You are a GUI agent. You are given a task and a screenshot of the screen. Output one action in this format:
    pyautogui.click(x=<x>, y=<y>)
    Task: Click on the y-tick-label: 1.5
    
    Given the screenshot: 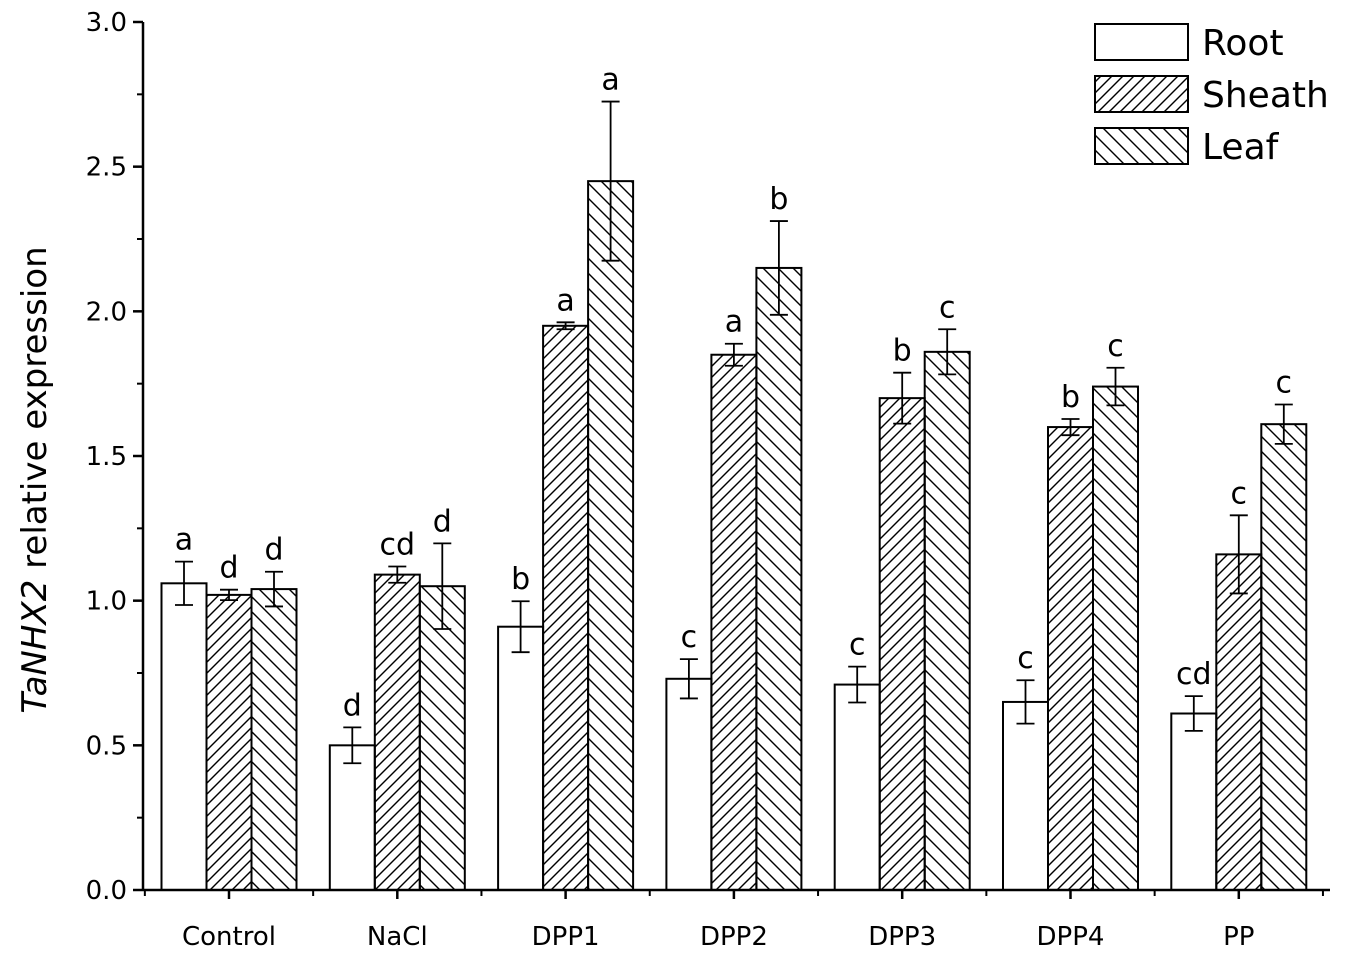 What is the action you would take?
    pyautogui.click(x=106, y=457)
    